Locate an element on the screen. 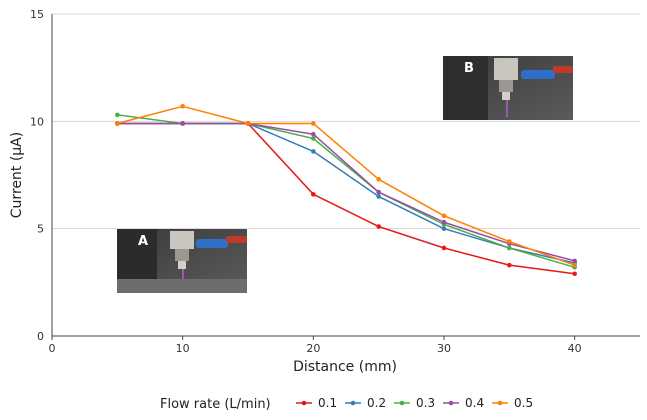  legend-label-0.3: 0.3 is located at coordinates (425, 403).